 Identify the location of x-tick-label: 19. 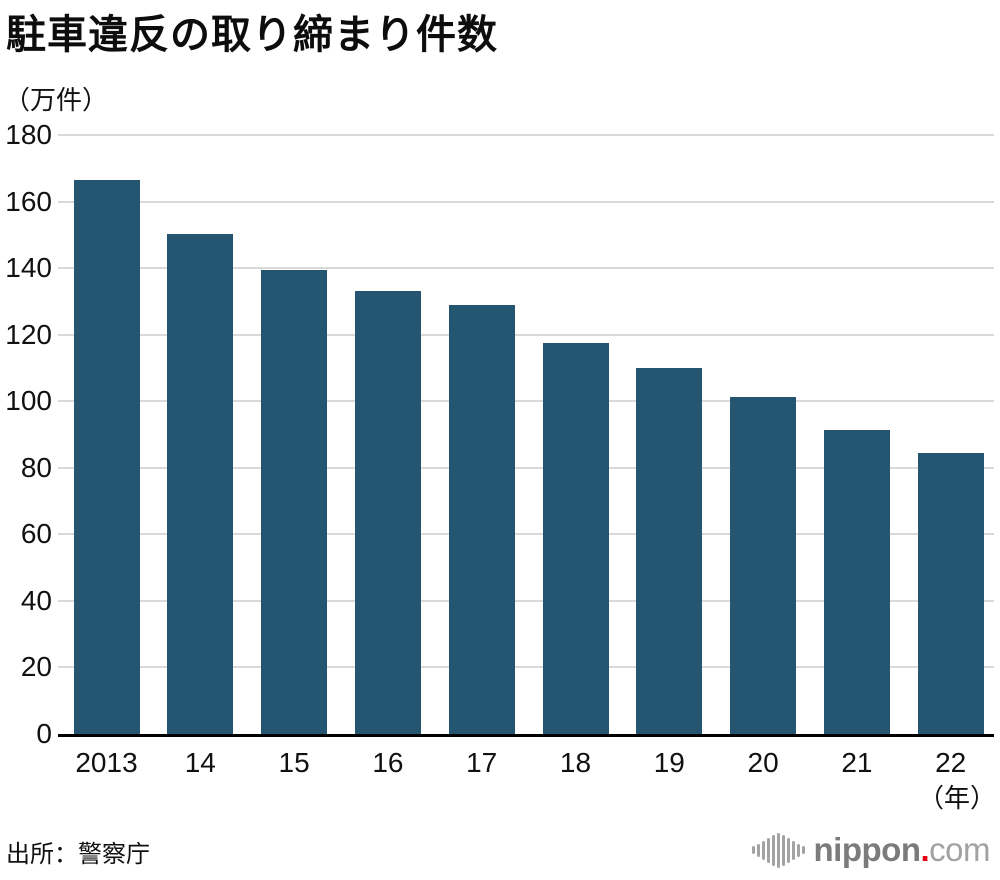
(669, 762).